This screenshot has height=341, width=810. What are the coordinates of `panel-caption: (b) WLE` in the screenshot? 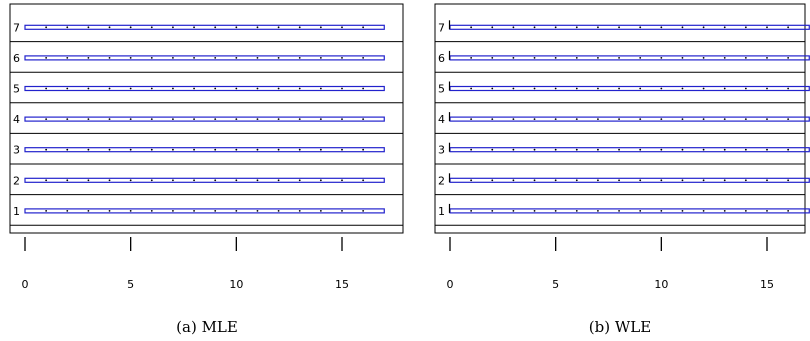 It's located at (620, 327).